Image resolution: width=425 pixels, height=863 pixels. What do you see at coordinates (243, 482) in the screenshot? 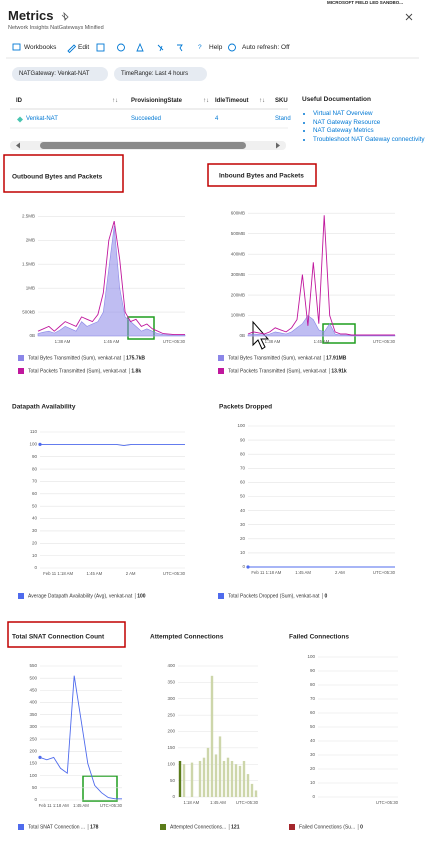
I see `y-tick-label: 60` at bounding box center [243, 482].